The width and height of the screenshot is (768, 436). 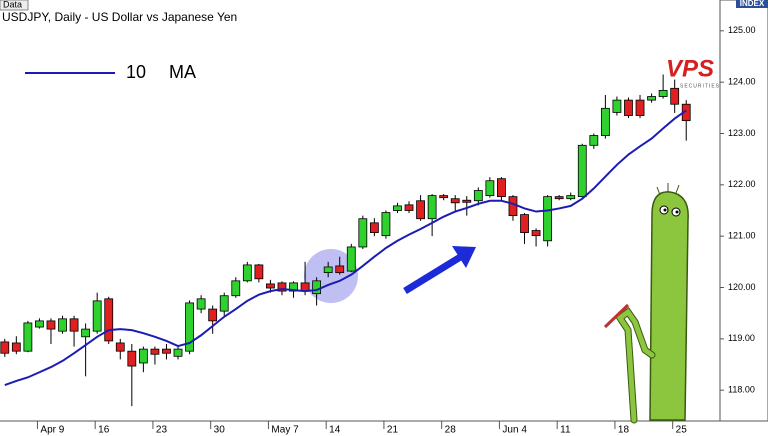 What do you see at coordinates (742, 133) in the screenshot?
I see `y-tick-label: 123.00` at bounding box center [742, 133].